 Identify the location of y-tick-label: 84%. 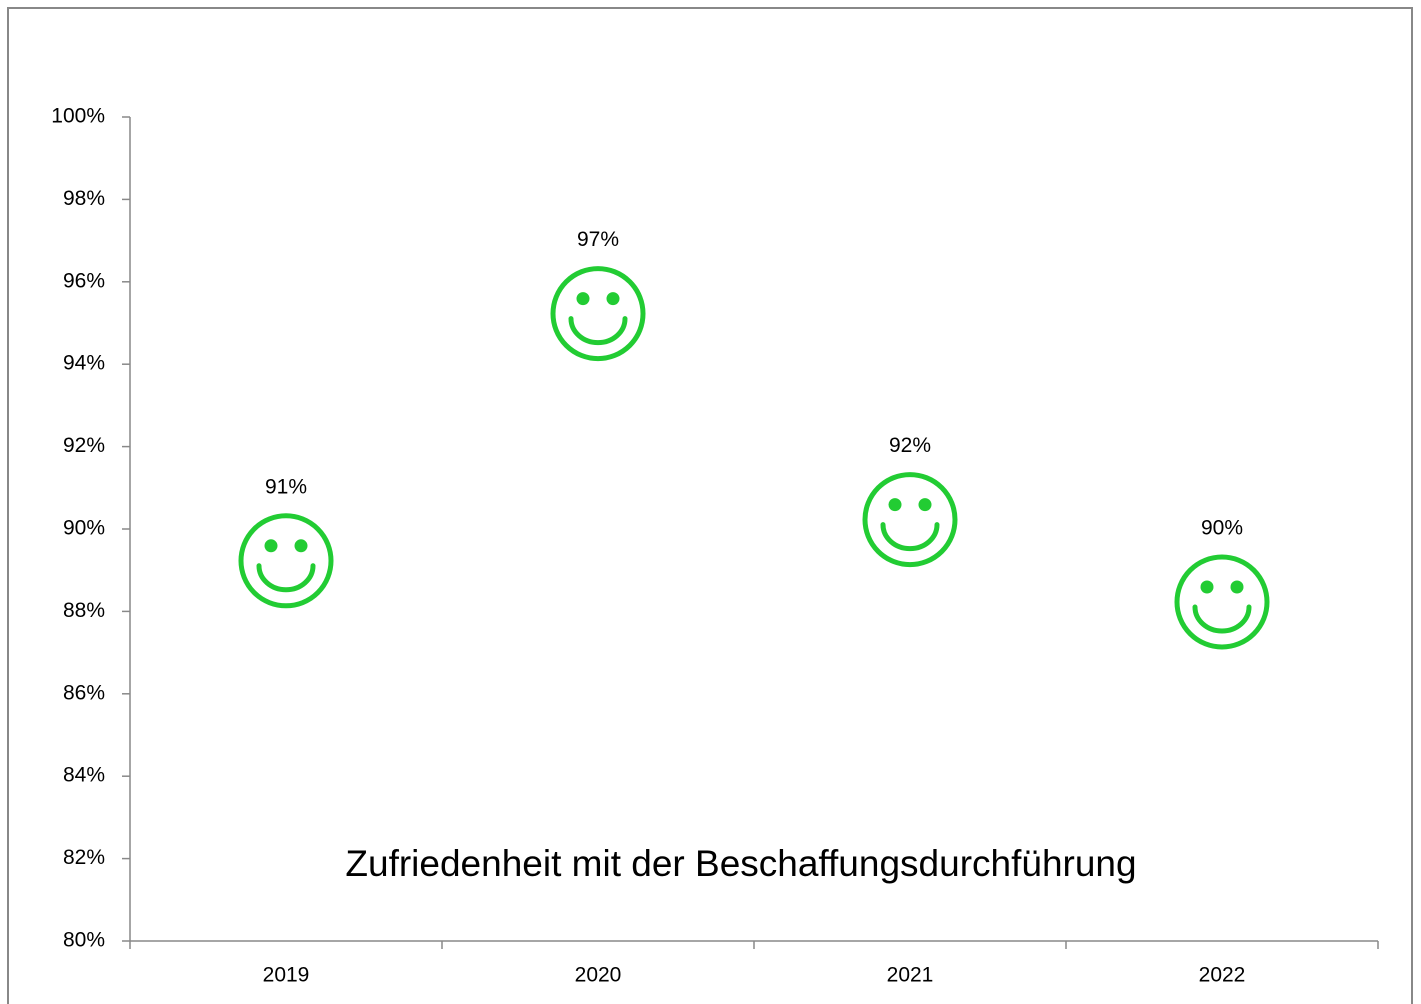
(84, 775).